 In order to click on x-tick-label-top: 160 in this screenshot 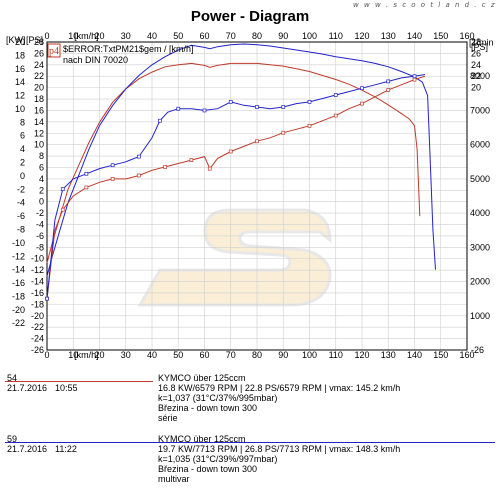, I will do `click(466, 36)`.